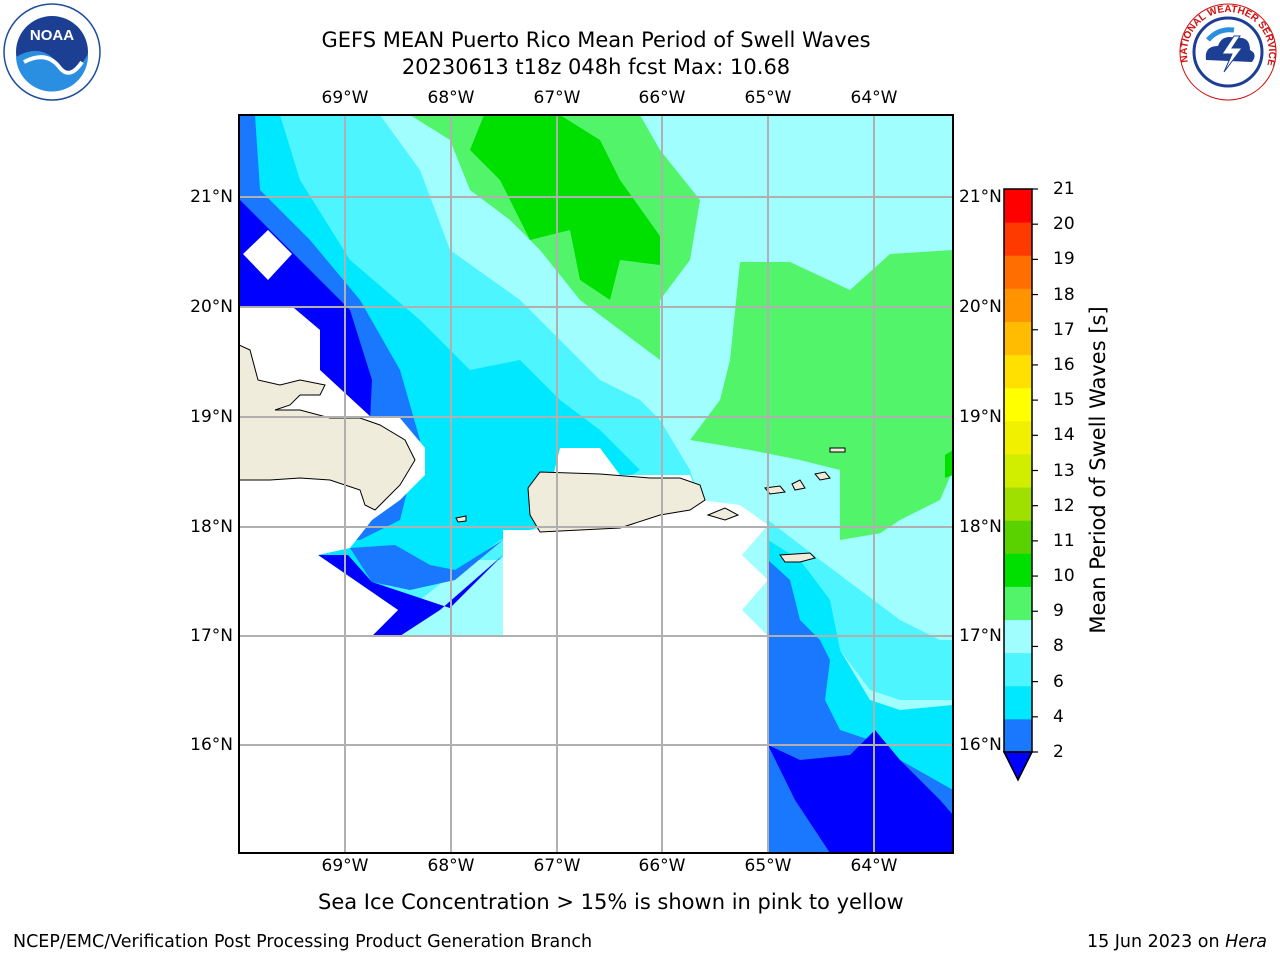 The image size is (1280, 960). Describe the element at coordinates (874, 98) in the screenshot. I see `lon-label-top: 64°W` at that location.